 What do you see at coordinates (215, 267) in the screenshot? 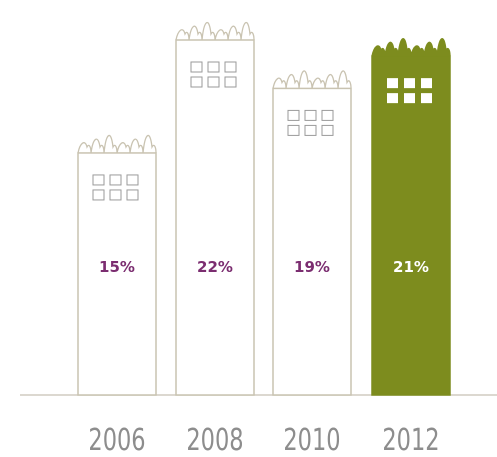
I see `value-label: 22%` at bounding box center [215, 267].